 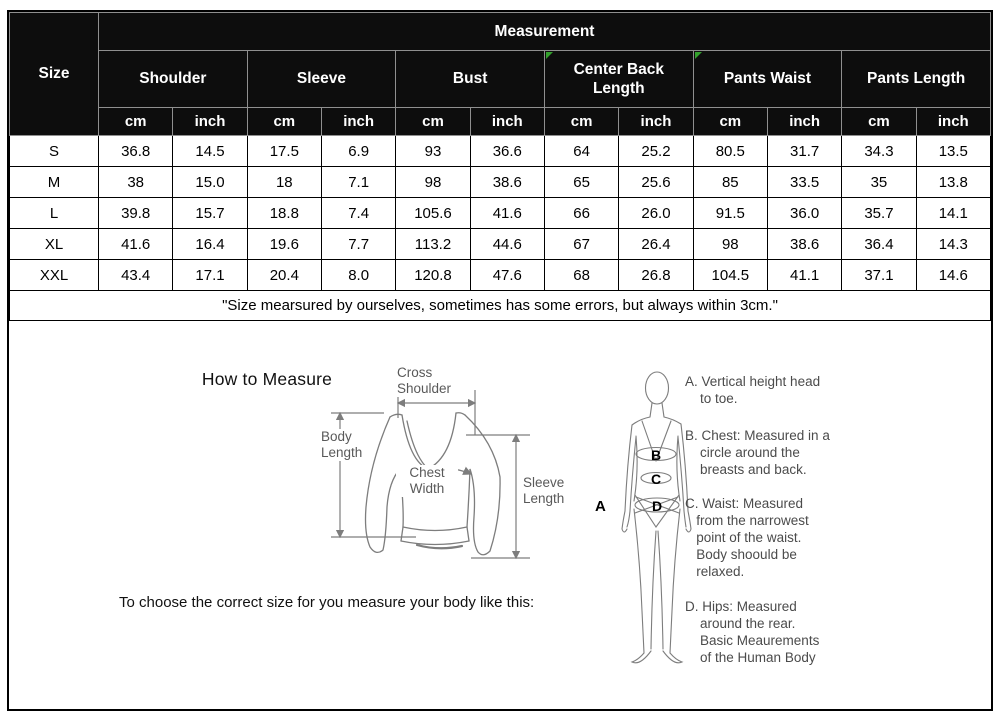 I want to click on group-label: Pants Waist, so click(x=767, y=79).